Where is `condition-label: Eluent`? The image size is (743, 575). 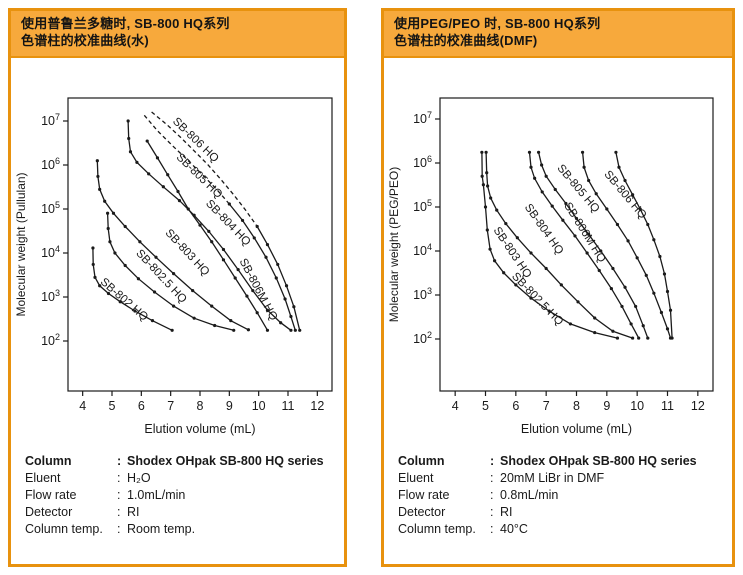
condition-label: Eluent is located at coordinates (43, 477).